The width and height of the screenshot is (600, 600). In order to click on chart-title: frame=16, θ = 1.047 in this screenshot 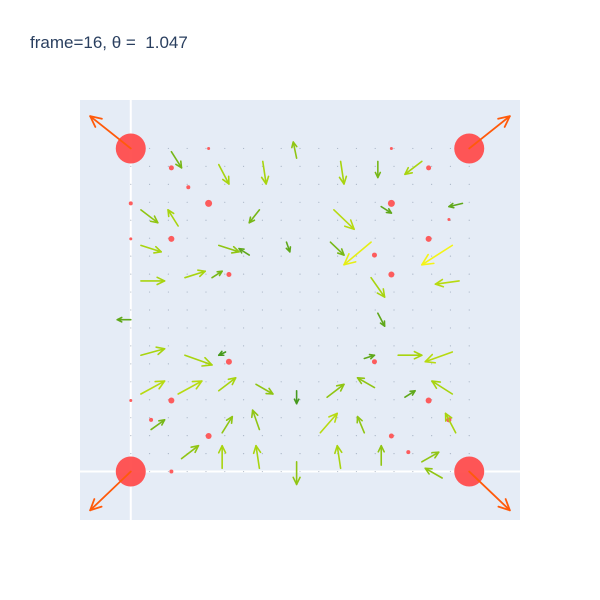, I will do `click(109, 42)`.